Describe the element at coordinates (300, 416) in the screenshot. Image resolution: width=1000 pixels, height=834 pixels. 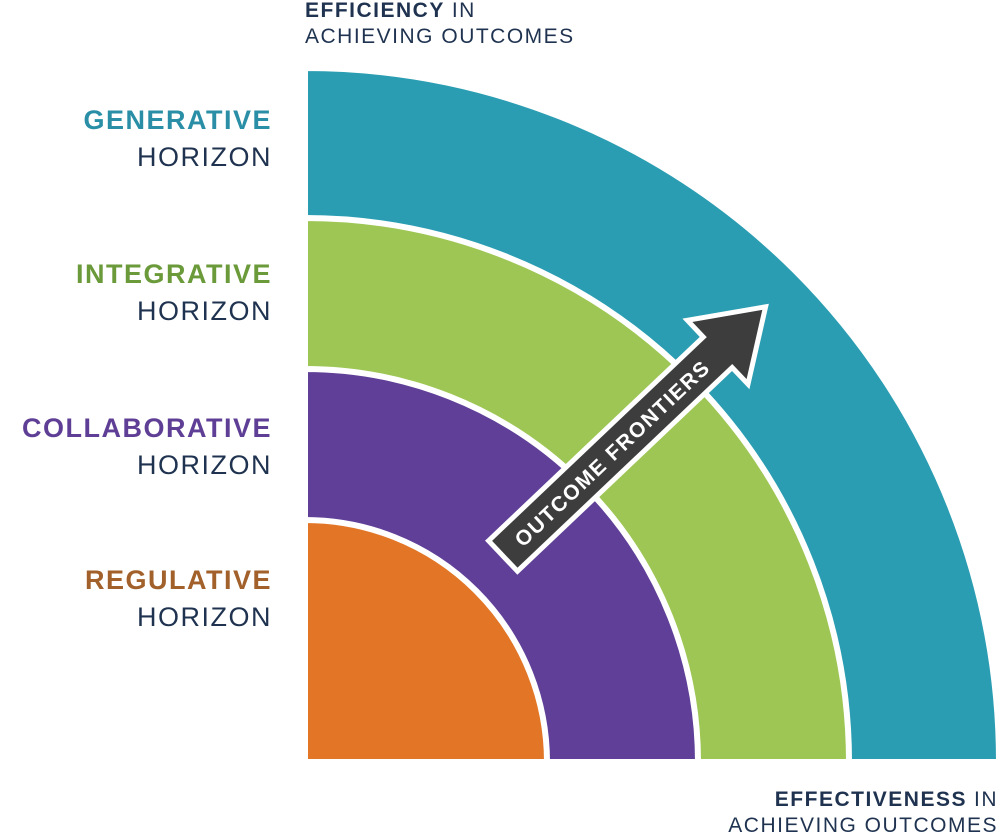
I see `leftline-cover` at that location.